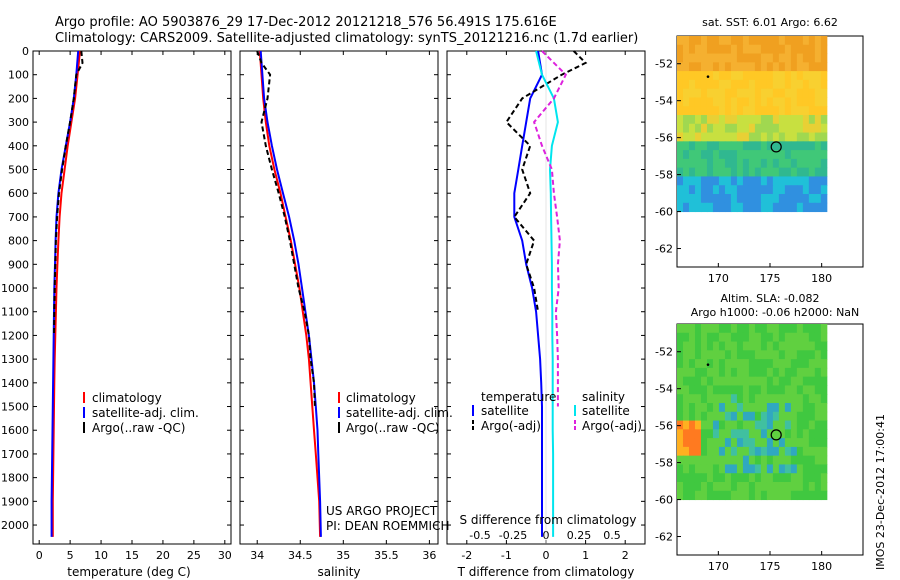 This screenshot has width=900, height=580. What do you see at coordinates (18, 98) in the screenshot?
I see `depth-tick-label: 200` at bounding box center [18, 98].